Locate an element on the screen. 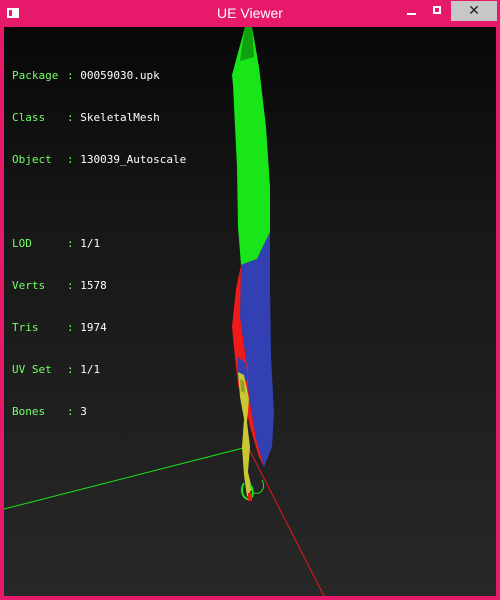  info-row-tris: Tris : 1974 is located at coordinates (59, 327).